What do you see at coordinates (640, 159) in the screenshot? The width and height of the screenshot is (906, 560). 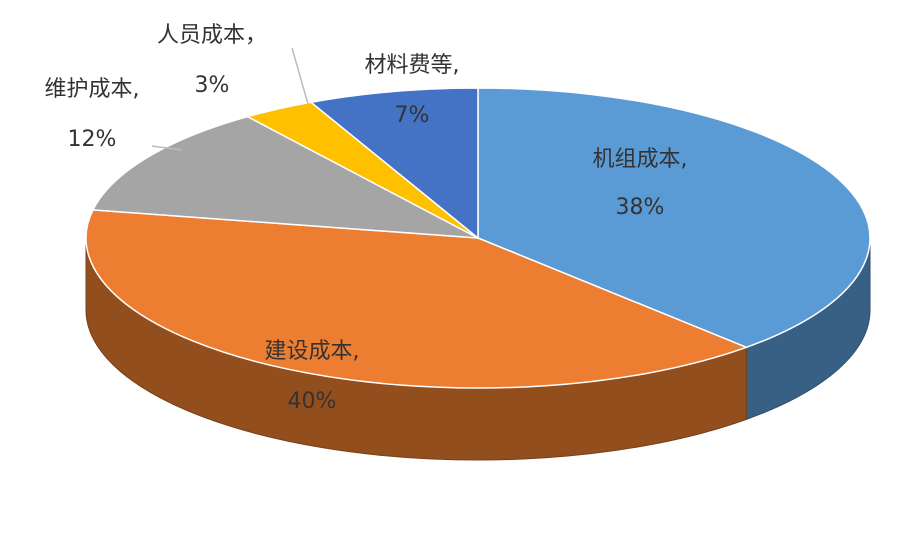 I see `category-label: 机组成本,` at bounding box center [640, 159].